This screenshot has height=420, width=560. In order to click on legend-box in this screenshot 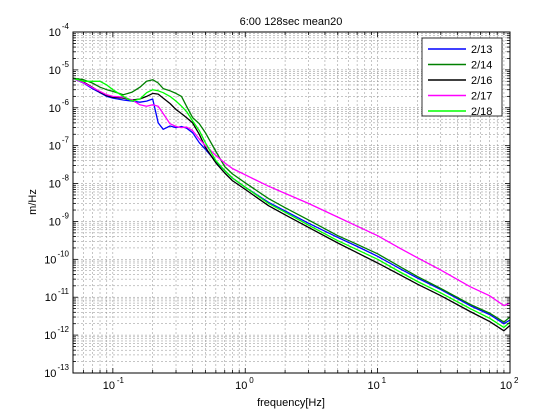, I will do `click(462, 77)`.